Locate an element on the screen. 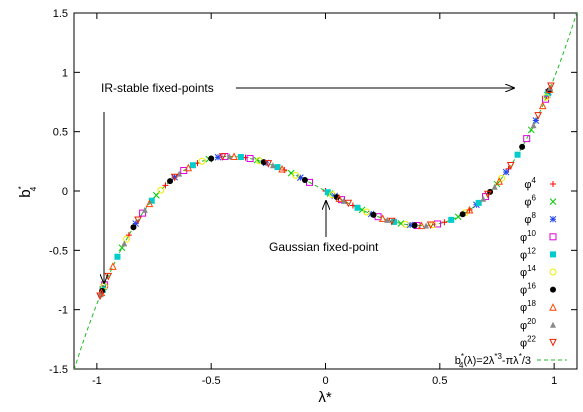 This screenshot has width=583, height=412. legend-item: φ14 is located at coordinates (538, 271).